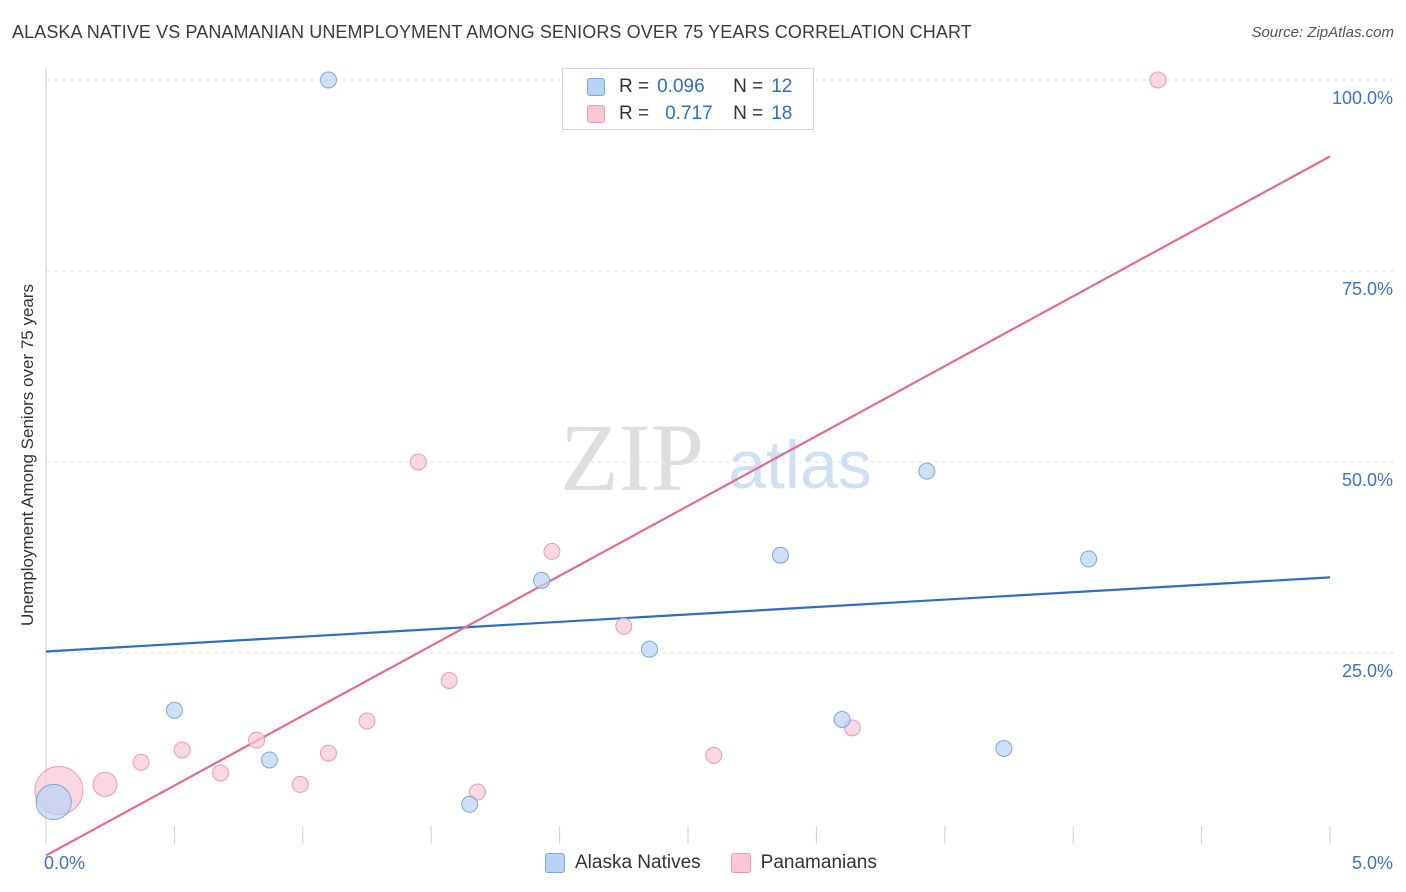  Describe the element at coordinates (726, 863) in the screenshot. I see `series-legend: Alaska Natives Panamanians` at that location.